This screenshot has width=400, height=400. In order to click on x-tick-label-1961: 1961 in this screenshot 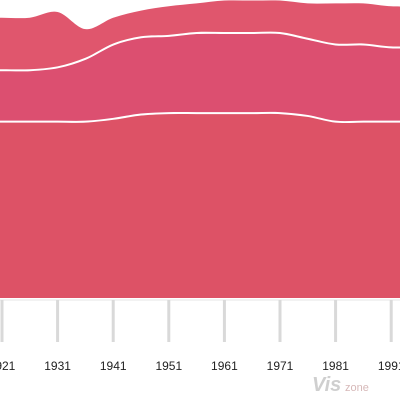, I will do `click(224, 366)`.